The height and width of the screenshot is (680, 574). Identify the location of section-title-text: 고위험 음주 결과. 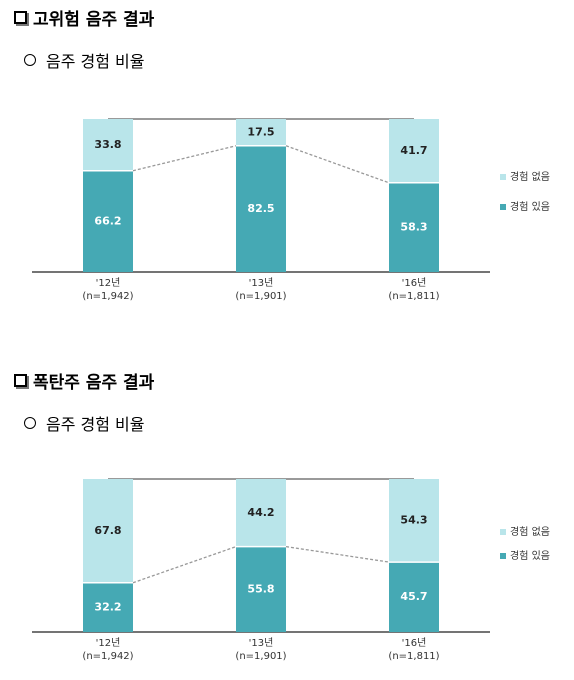
(94, 20).